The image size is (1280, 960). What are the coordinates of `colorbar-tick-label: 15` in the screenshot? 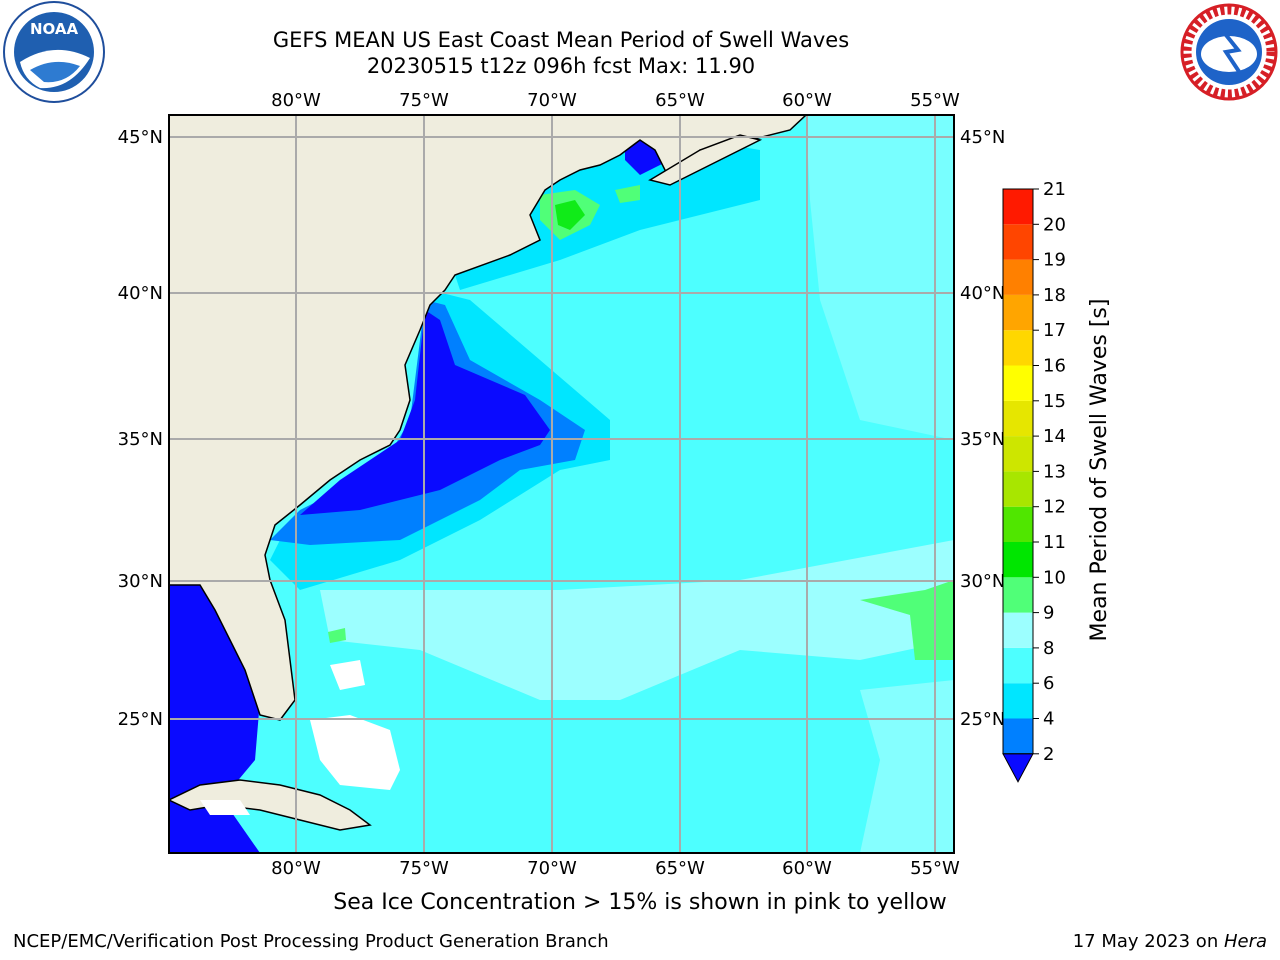 It's located at (1054, 401).